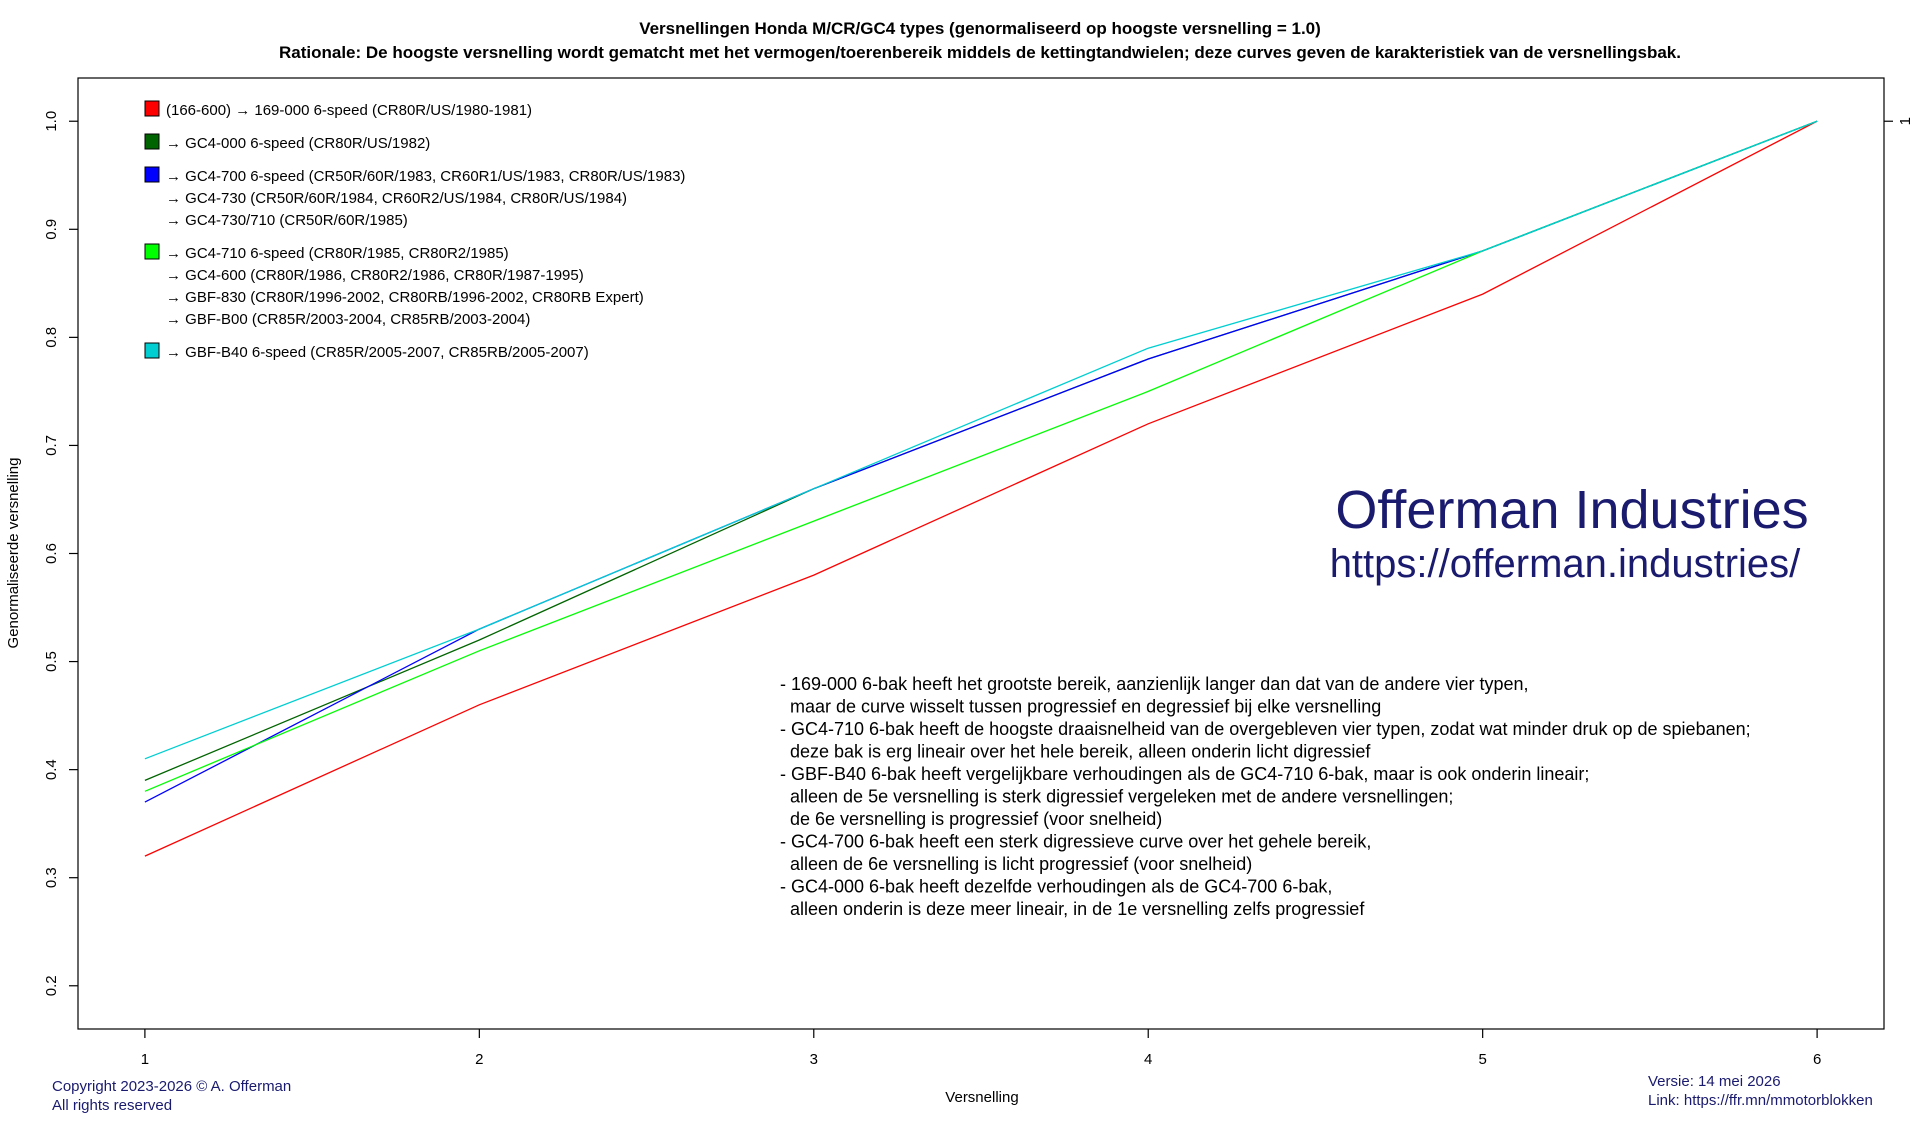  I want to click on x-tick-label: 2, so click(479, 1059).